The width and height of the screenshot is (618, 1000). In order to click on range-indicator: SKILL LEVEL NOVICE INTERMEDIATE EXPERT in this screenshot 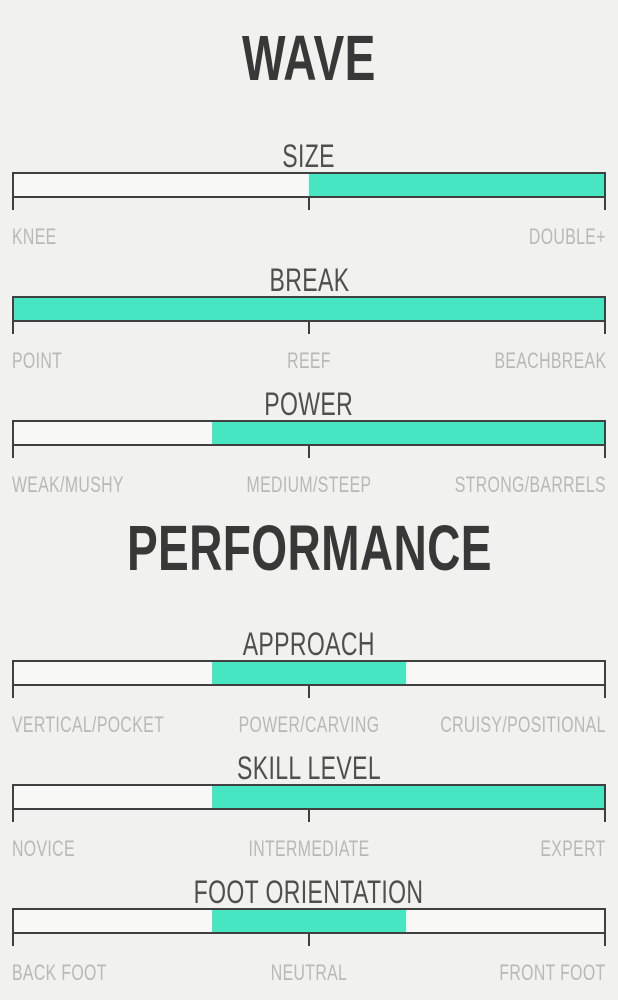, I will do `click(309, 806)`.